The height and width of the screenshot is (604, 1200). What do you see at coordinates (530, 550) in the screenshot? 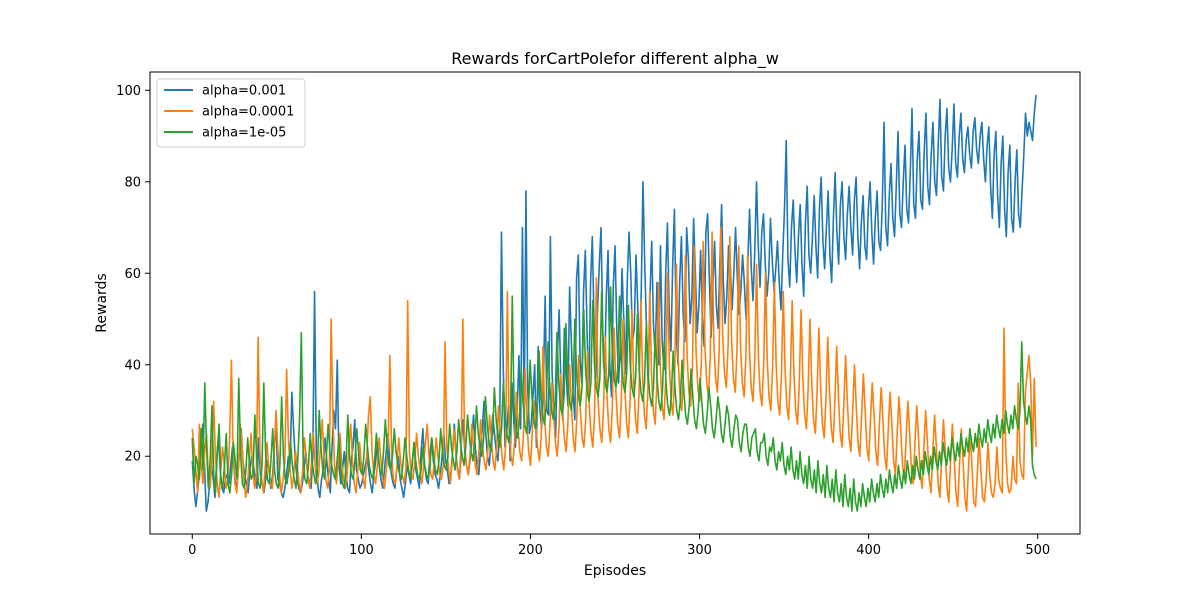
I see `x-tick-label: 200` at bounding box center [530, 550].